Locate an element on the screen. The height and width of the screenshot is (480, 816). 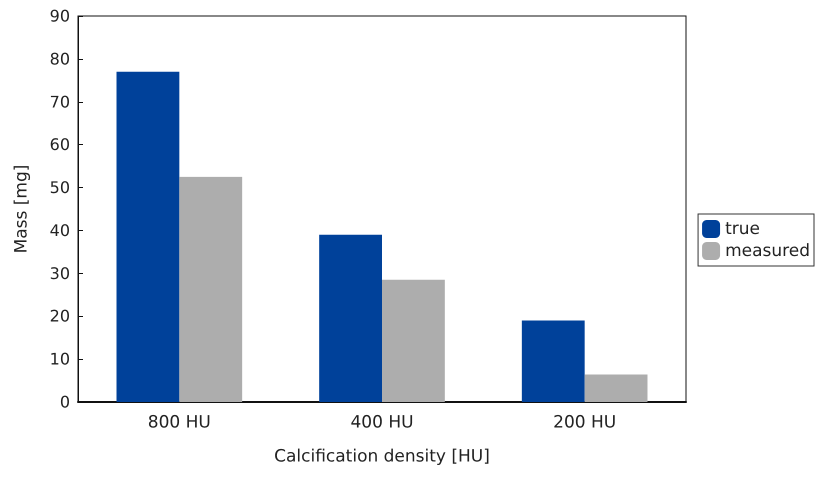
legend-label: true is located at coordinates (742, 229).